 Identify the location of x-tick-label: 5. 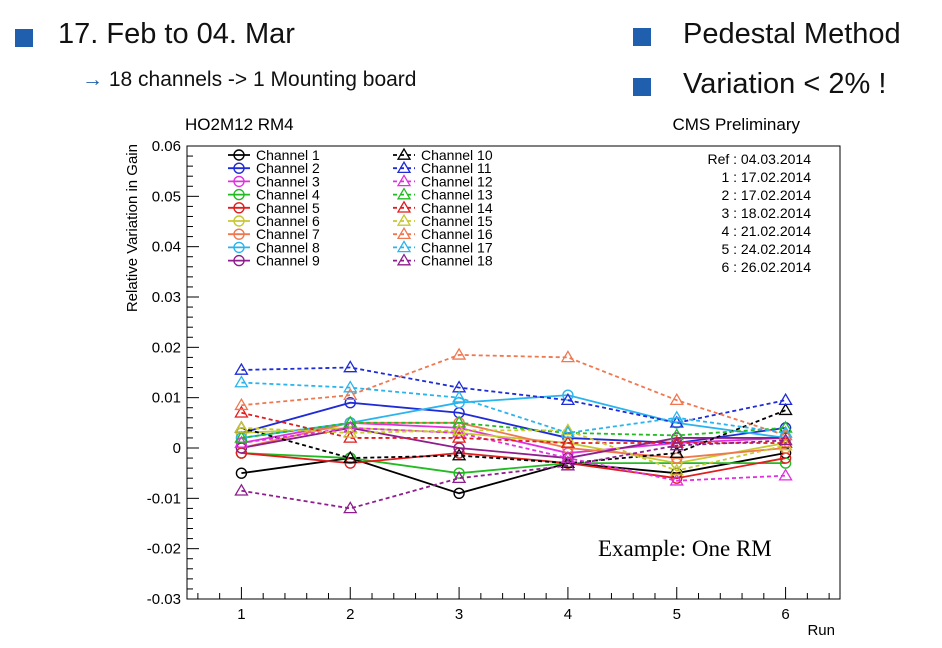
(677, 614).